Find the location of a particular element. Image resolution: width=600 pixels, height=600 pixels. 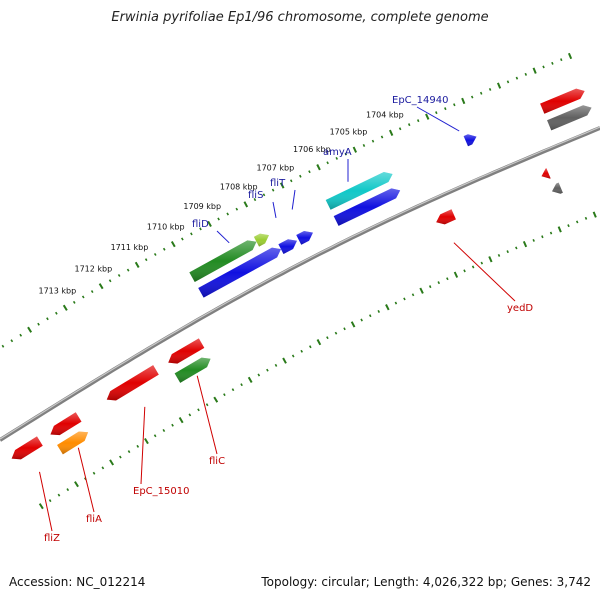

kbp-tick-label: 1713 kbp is located at coordinates (58, 290).